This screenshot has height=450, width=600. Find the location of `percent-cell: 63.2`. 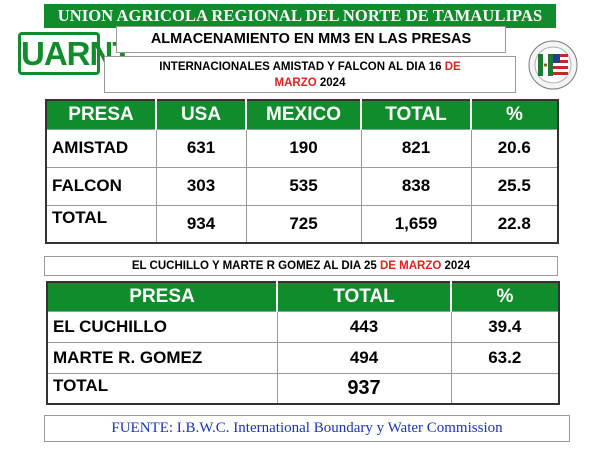

percent-cell: 63.2 is located at coordinates (505, 357).